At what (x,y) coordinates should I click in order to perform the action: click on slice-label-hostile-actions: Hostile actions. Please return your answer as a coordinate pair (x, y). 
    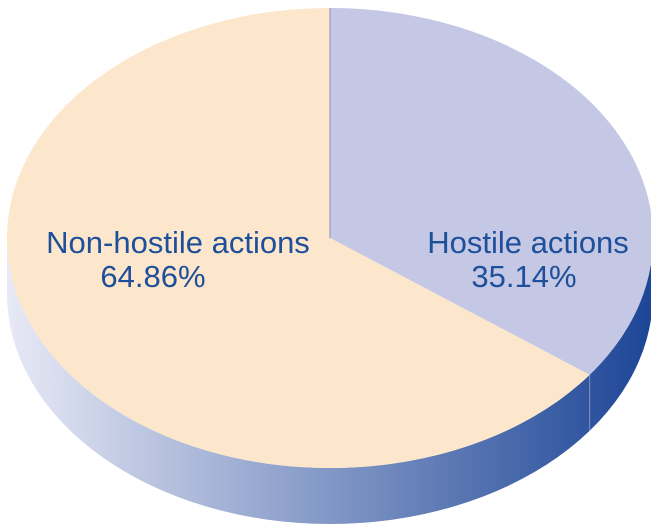
    Looking at the image, I should click on (528, 242).